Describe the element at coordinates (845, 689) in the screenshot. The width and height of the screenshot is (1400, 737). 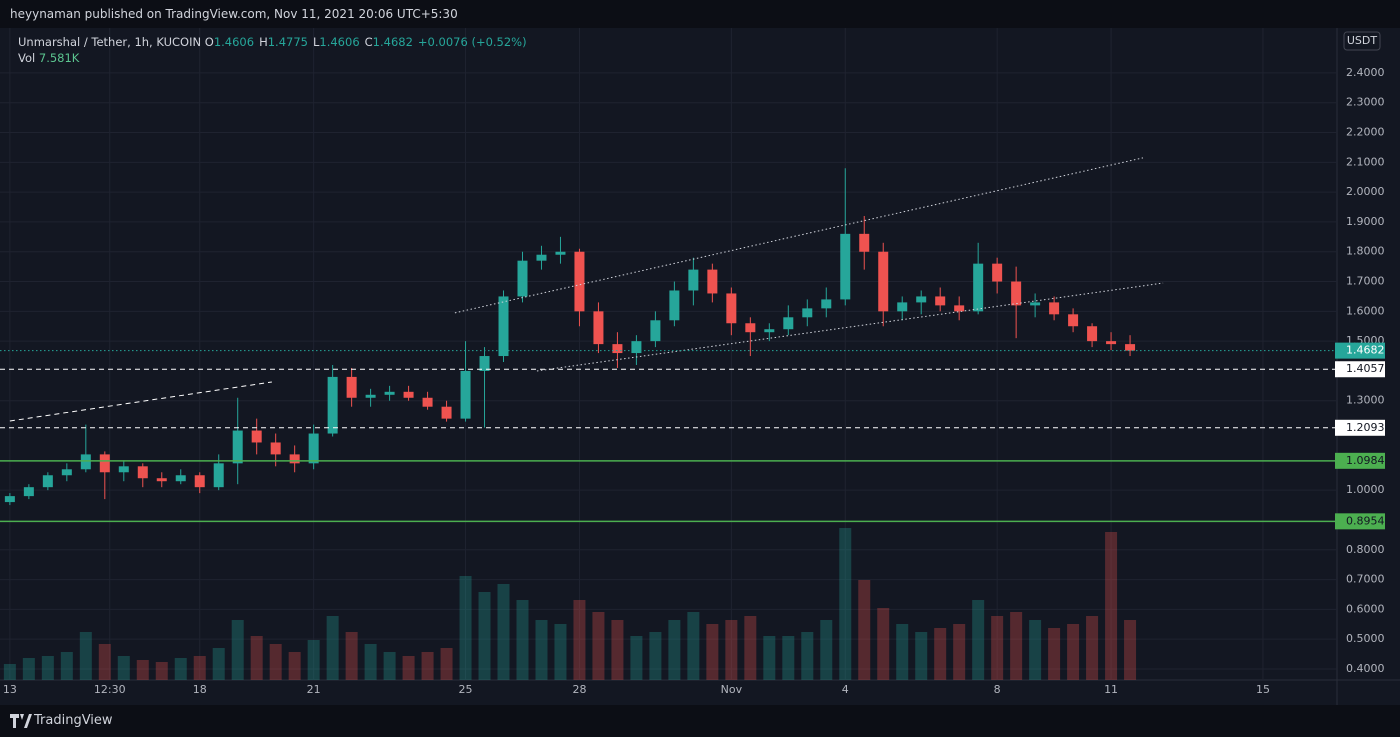
I see `x-tick-label: 4` at that location.